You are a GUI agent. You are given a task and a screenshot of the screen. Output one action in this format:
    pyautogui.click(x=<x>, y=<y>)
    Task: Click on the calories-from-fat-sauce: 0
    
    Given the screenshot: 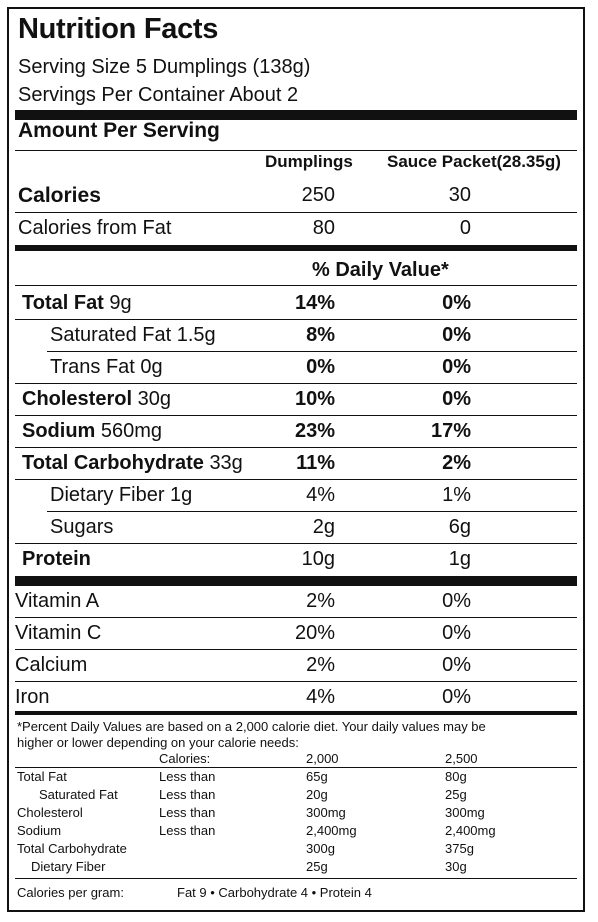 What is the action you would take?
    pyautogui.click(x=465, y=228)
    